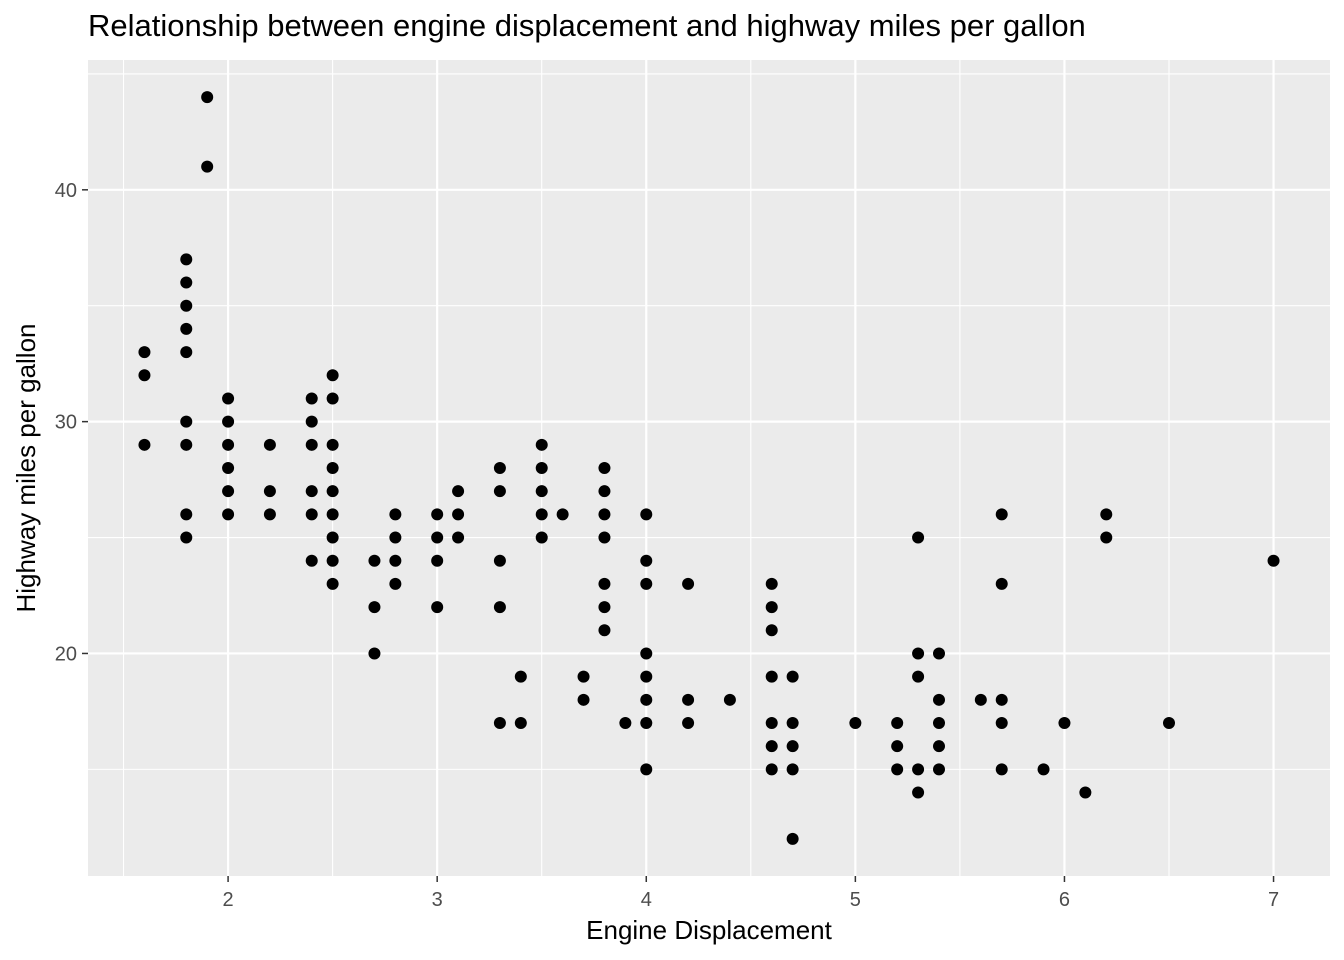 Image resolution: width=1344 pixels, height=960 pixels. What do you see at coordinates (1064, 900) in the screenshot?
I see `x-tick-label: 6` at bounding box center [1064, 900].